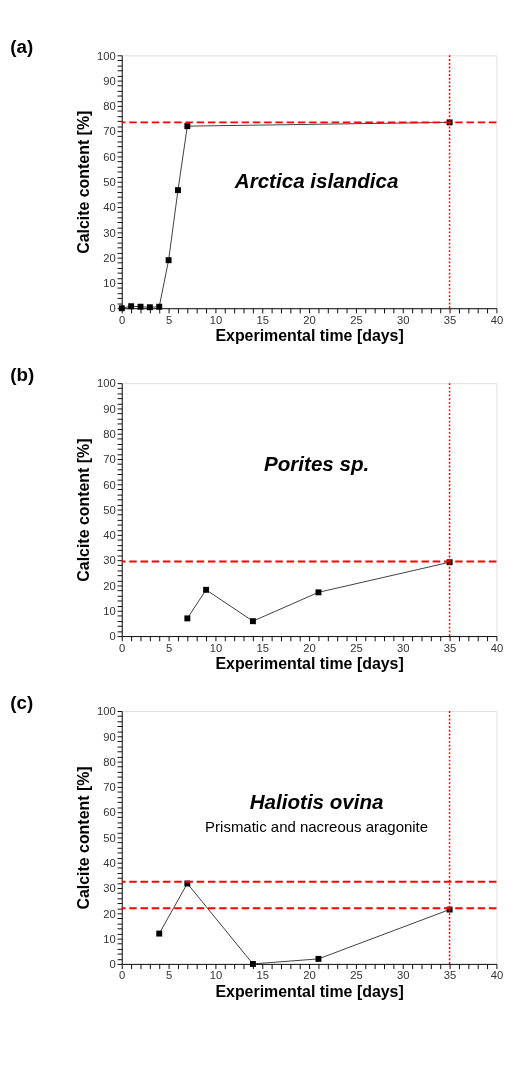 This screenshot has height=1082, width=518. I want to click on chart-title: (c), so click(22, 703).